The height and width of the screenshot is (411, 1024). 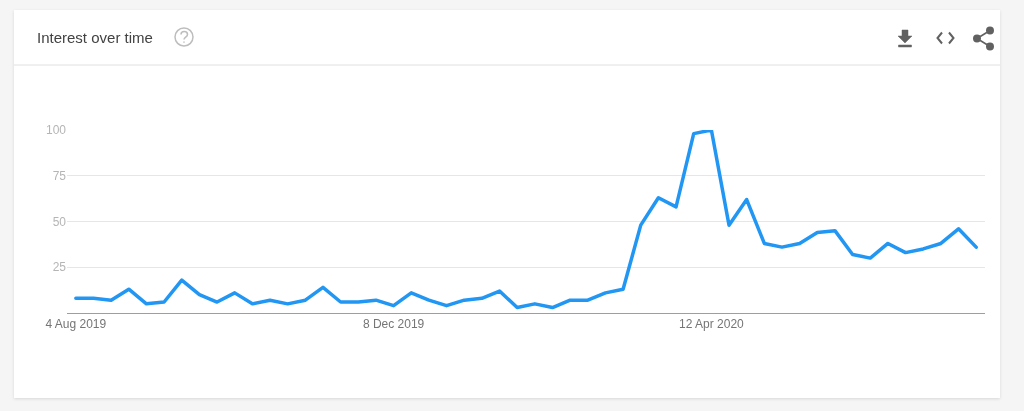 What do you see at coordinates (76, 324) in the screenshot?
I see `x-tick-label: 4 Aug 2019` at bounding box center [76, 324].